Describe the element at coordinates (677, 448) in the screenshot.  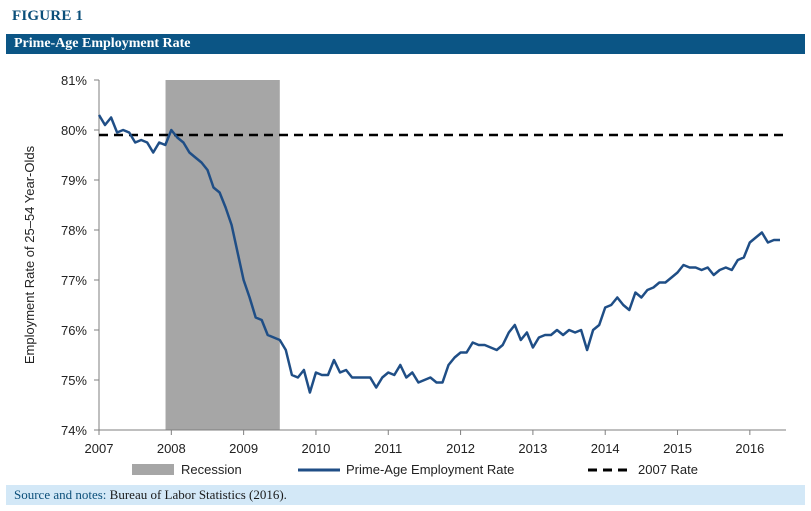
I see `x-tick-label: 2015` at that location.